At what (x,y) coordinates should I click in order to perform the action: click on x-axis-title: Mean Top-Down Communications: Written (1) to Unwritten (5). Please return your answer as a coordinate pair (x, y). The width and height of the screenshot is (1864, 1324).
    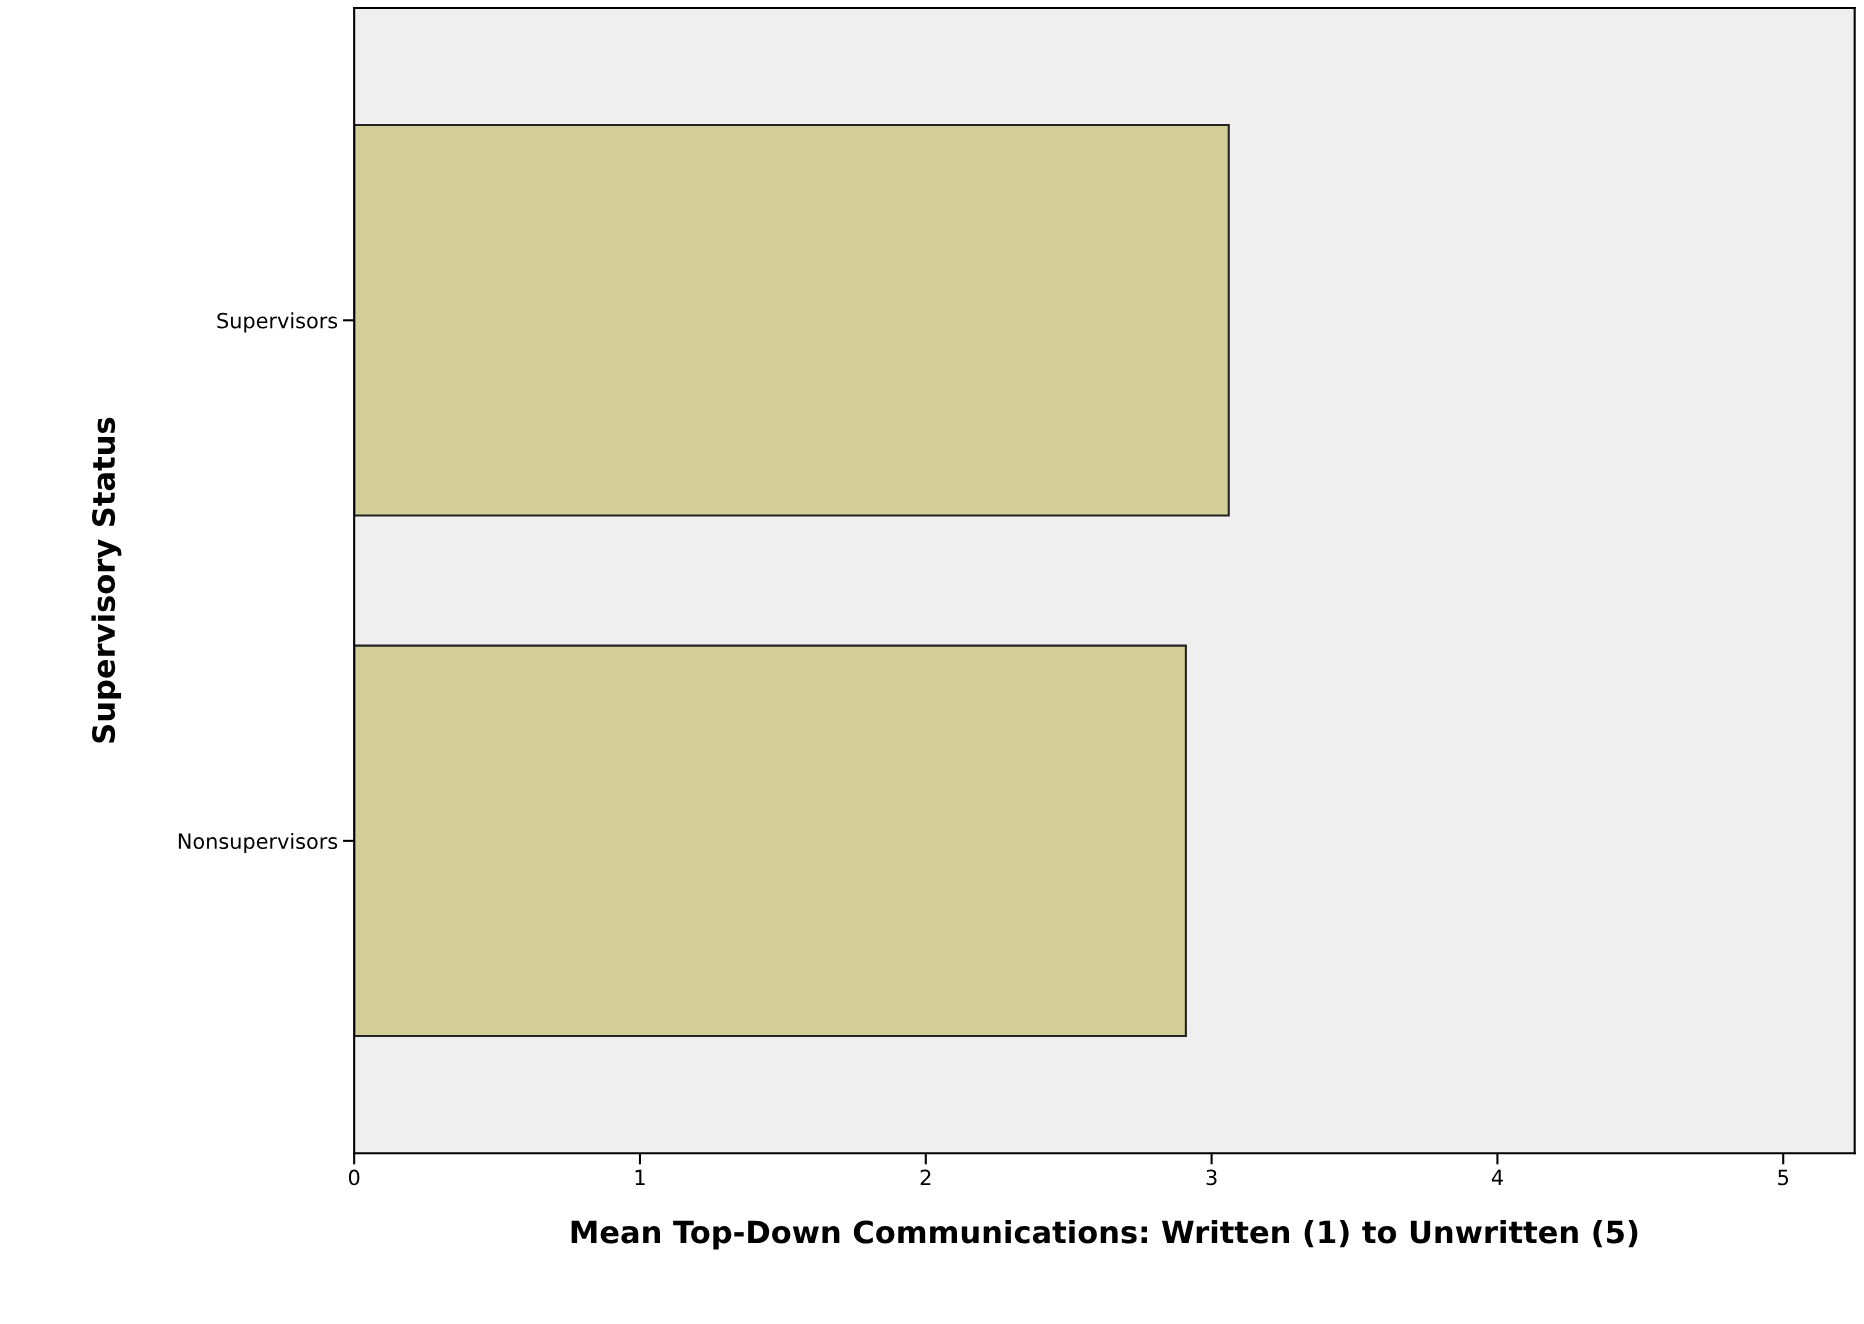
    Looking at the image, I should click on (1104, 1234).